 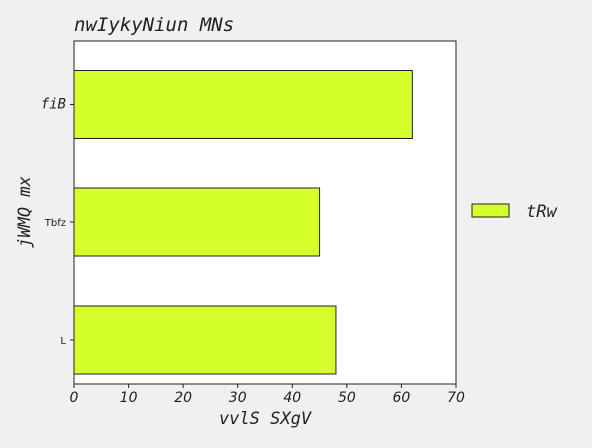 I want to click on bar-Tbfz, so click(x=197, y=222).